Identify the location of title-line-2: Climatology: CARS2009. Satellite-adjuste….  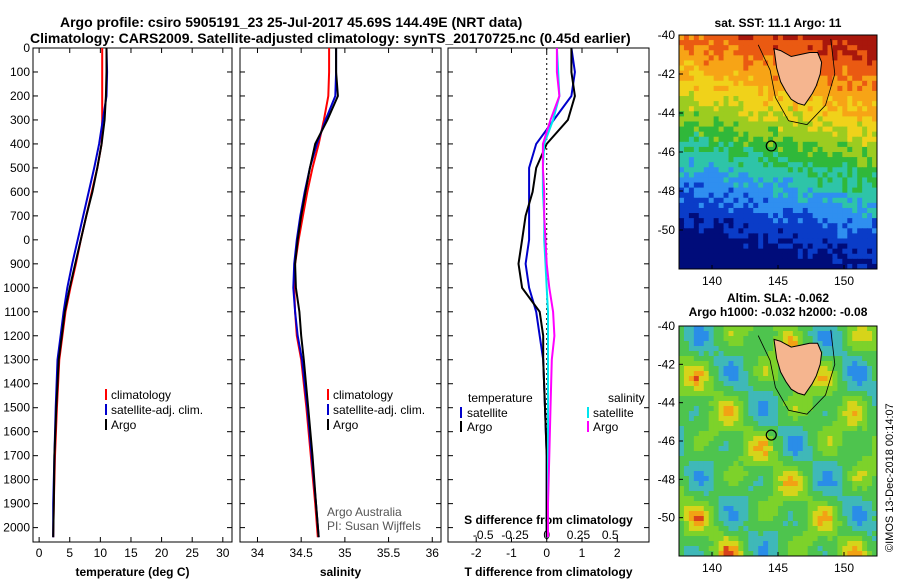
(330, 38).